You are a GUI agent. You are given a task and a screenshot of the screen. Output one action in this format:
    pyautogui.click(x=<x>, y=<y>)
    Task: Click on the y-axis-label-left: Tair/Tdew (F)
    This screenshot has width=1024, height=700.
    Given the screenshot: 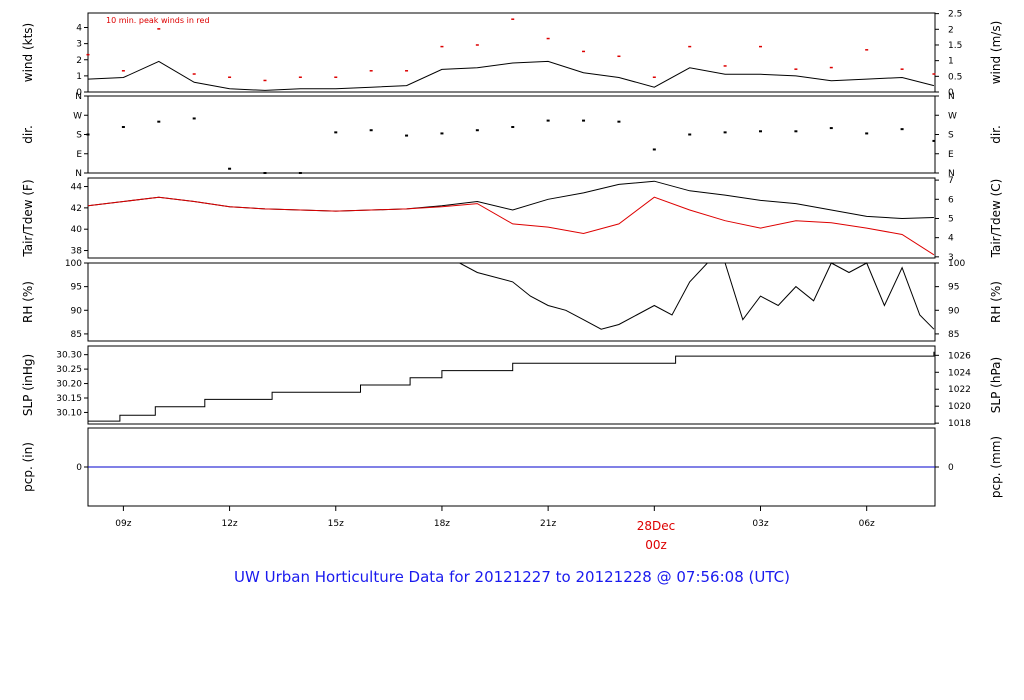 What is the action you would take?
    pyautogui.click(x=28, y=218)
    